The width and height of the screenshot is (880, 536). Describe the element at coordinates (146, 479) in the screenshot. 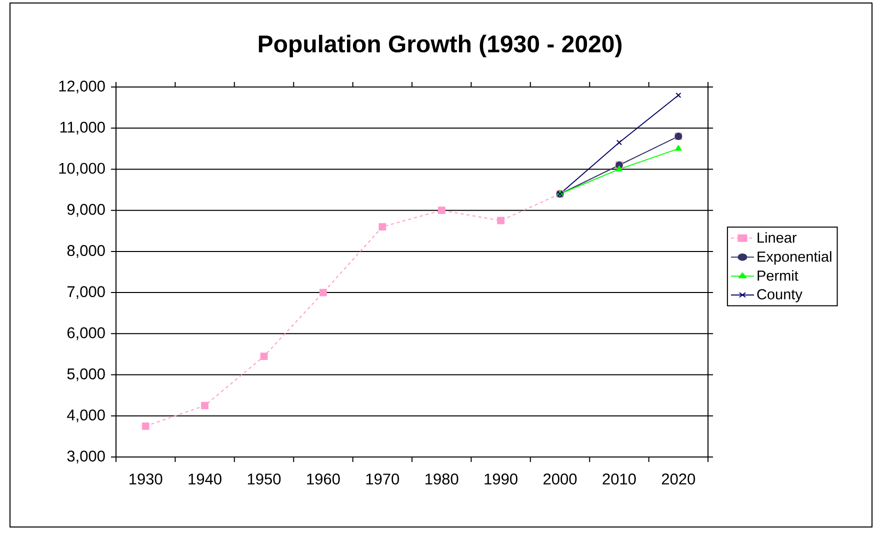

I see `x-tick-label: 1930` at that location.